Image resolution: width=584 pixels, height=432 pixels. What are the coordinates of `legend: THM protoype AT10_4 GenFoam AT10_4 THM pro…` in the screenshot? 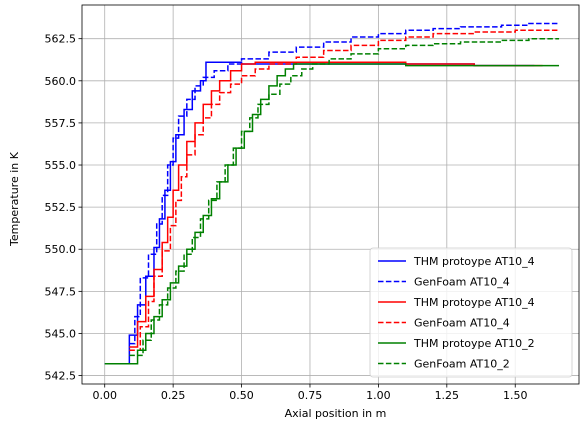 It's located at (471, 312).